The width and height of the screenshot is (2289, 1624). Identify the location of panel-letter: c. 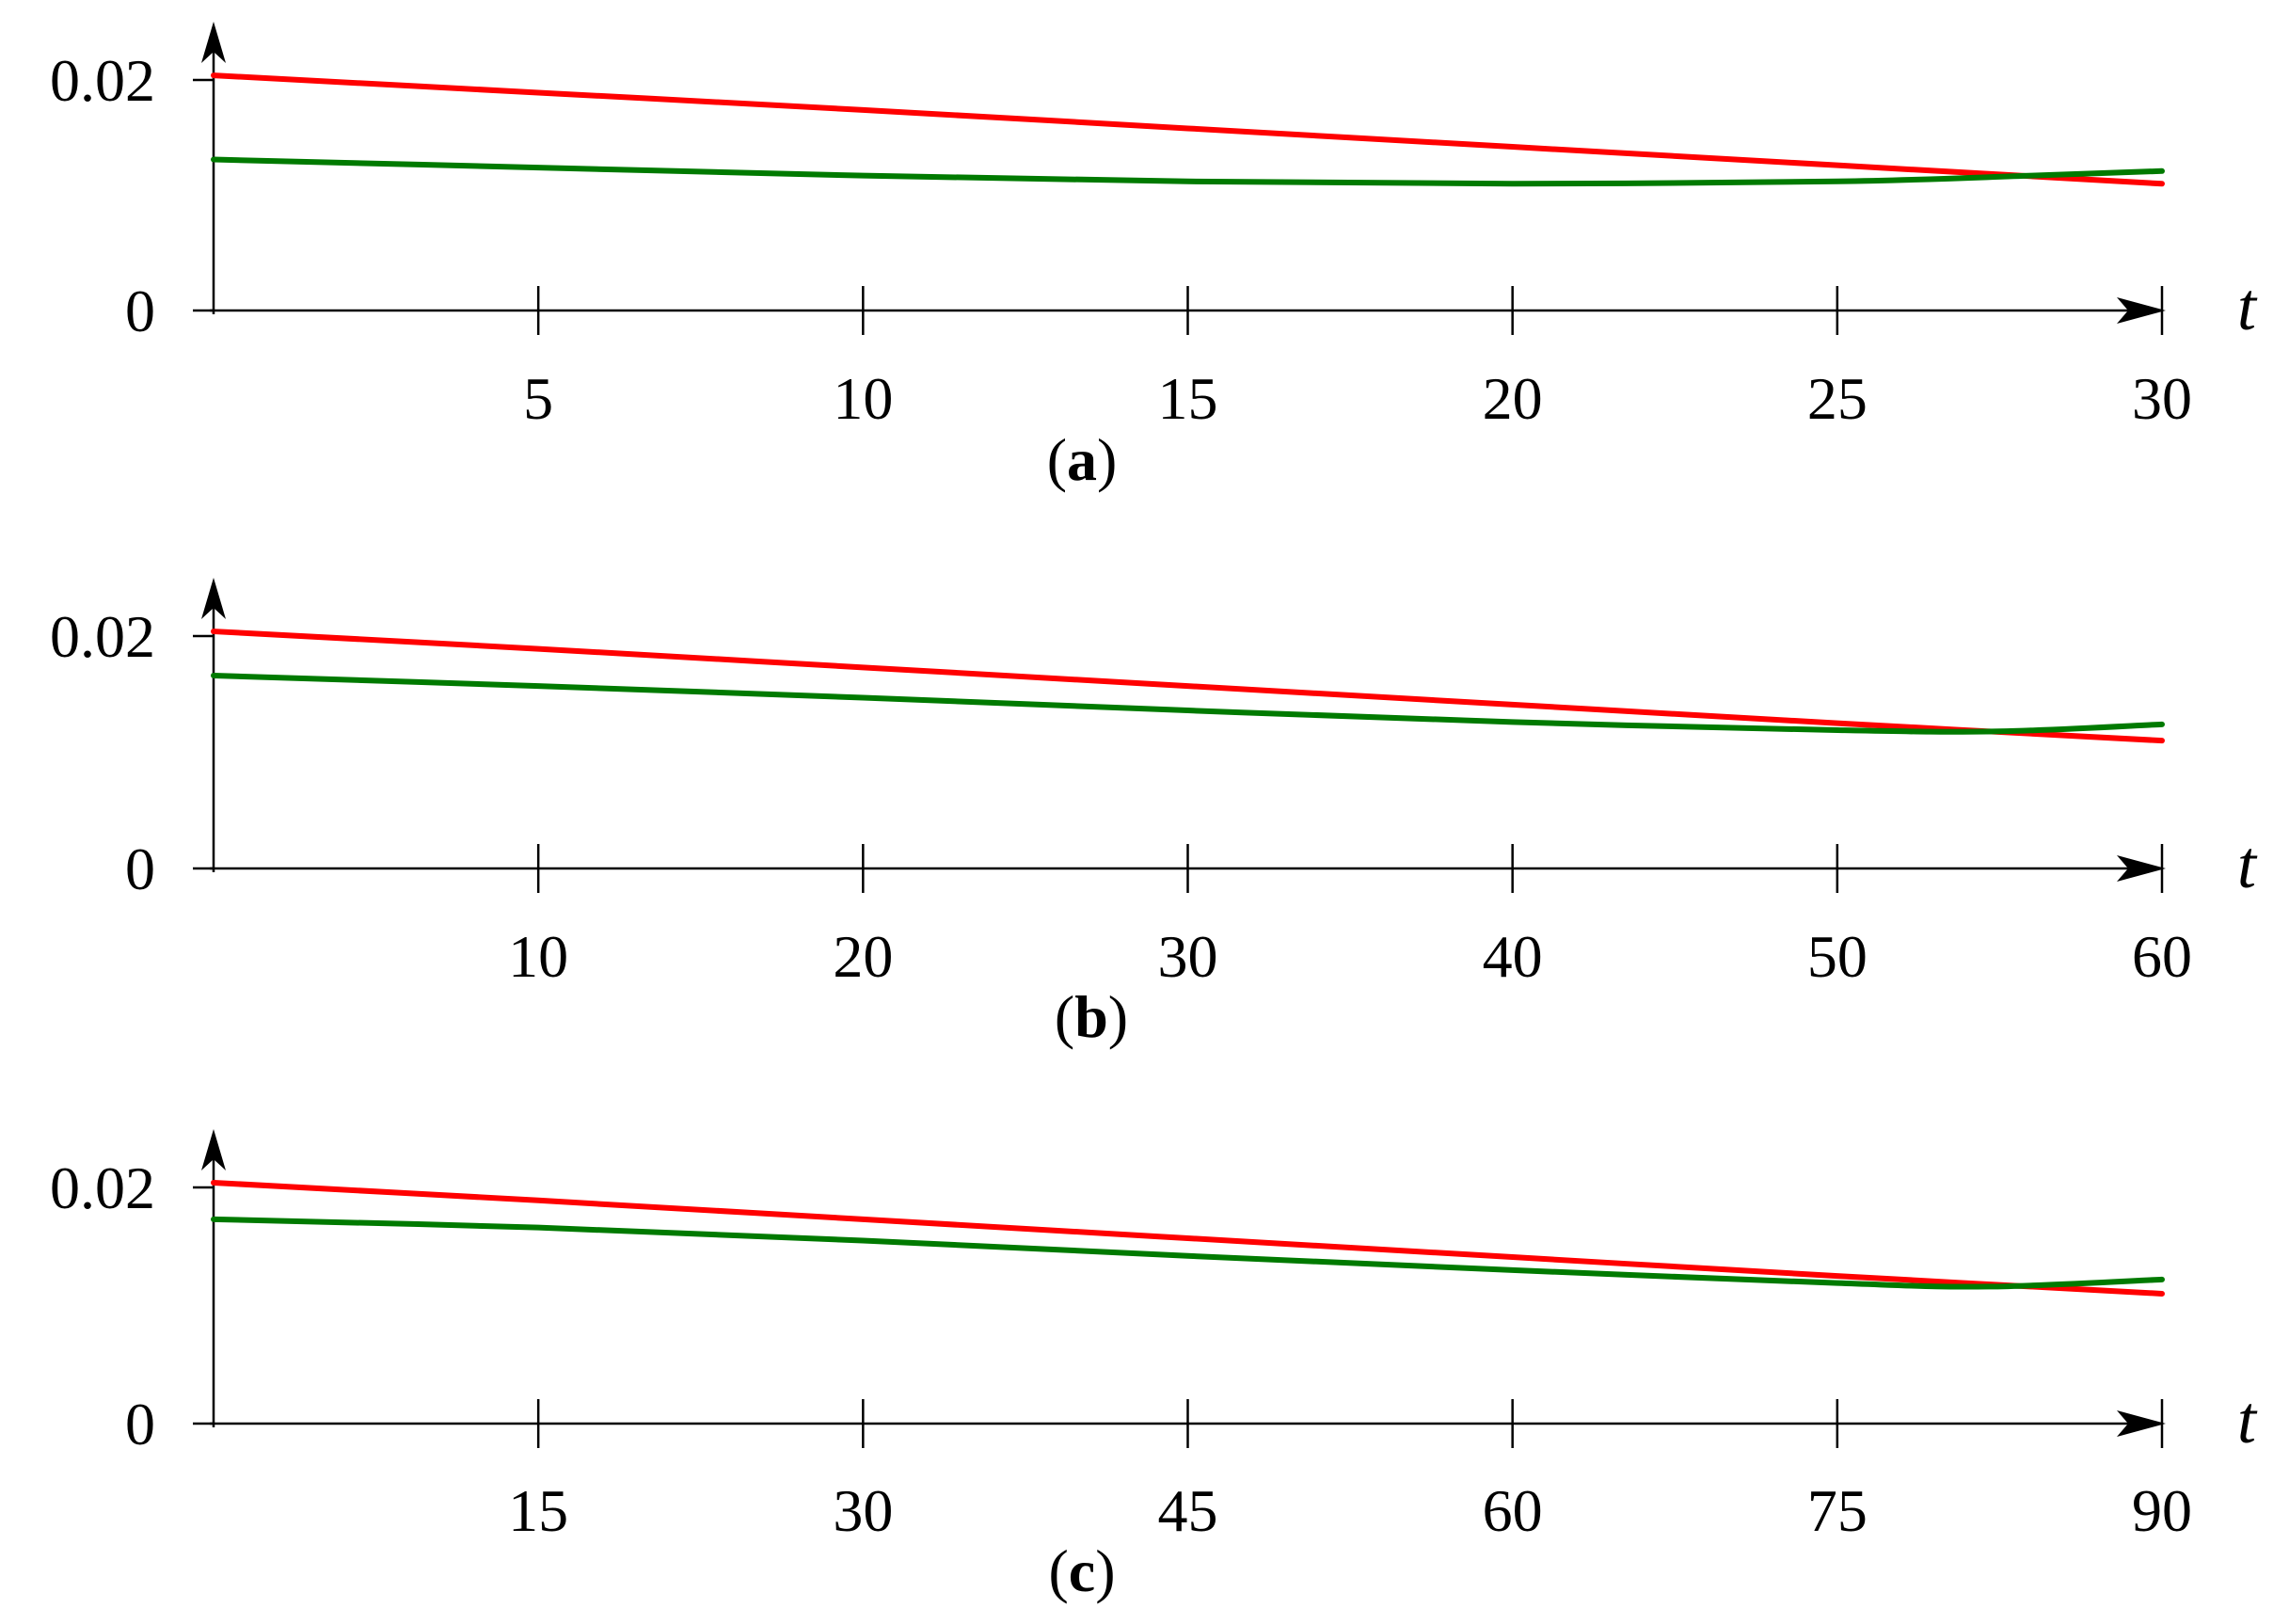
(1082, 1570).